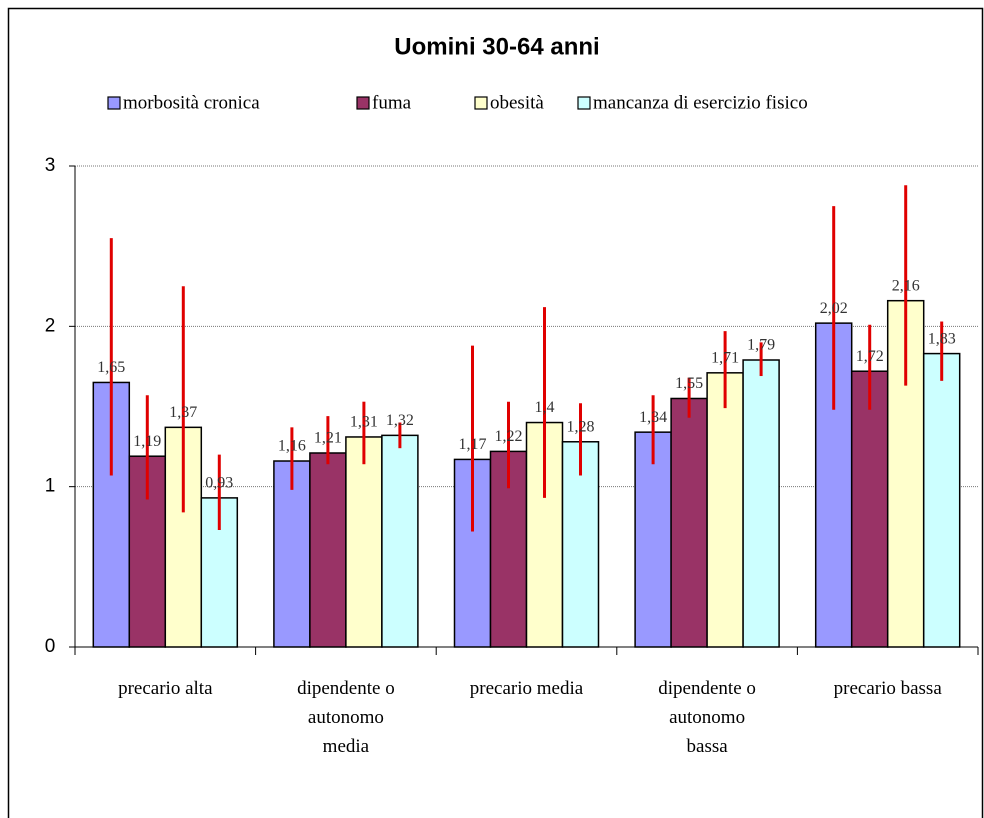  Describe the element at coordinates (725, 358) in the screenshot. I see `value-label: 1,71` at that location.